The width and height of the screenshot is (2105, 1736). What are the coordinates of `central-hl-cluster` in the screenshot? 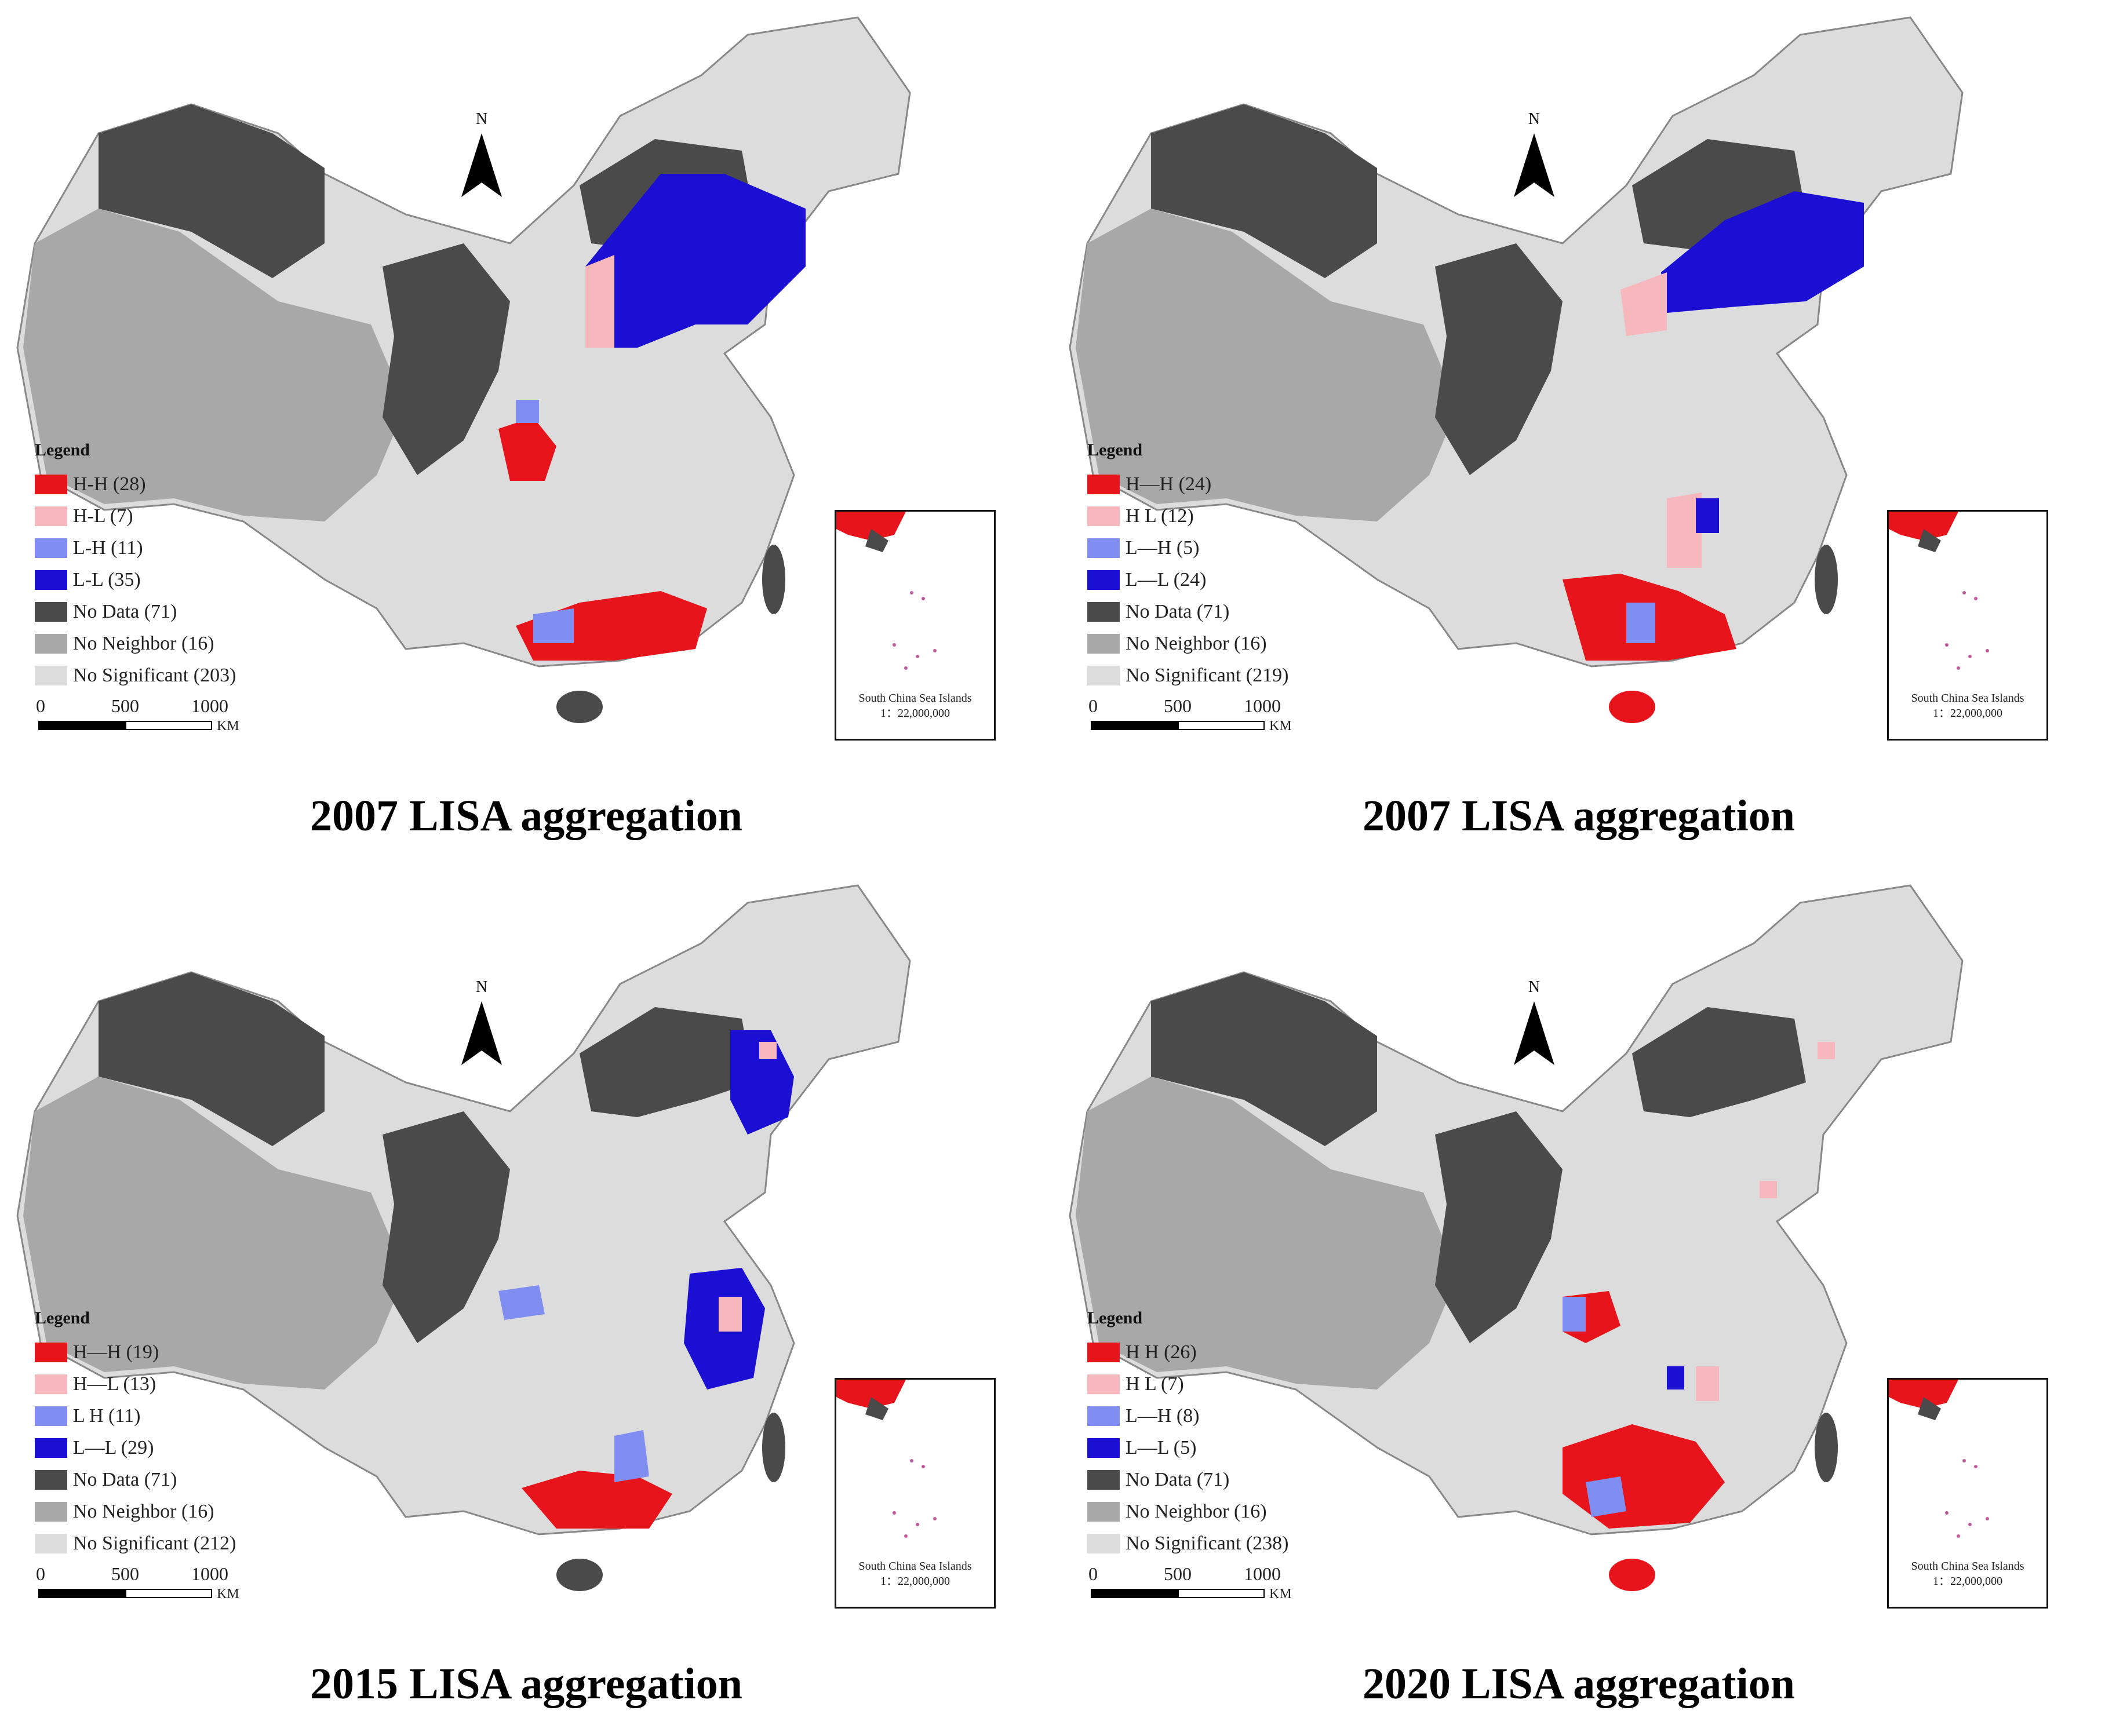 It's located at (1685, 530).